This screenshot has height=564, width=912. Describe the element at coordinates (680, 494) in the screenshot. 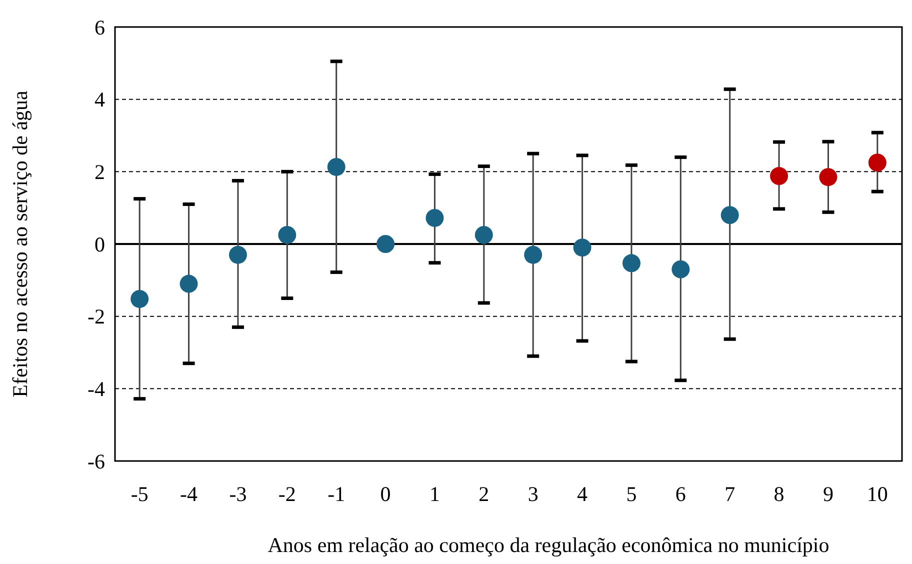

I see `x-tick-label: 6` at that location.